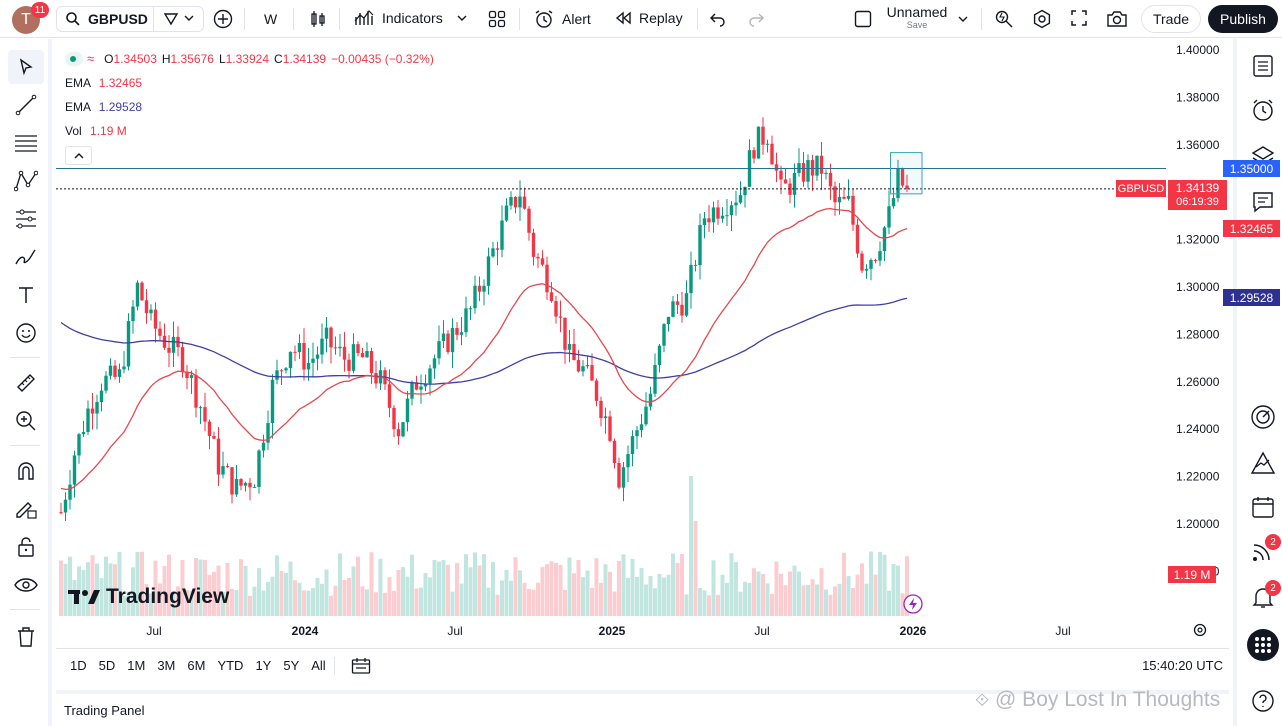 This screenshot has width=1282, height=726. Describe the element at coordinates (982, 700) in the screenshot. I see `watermark-logo-icon: ⟐` at that location.